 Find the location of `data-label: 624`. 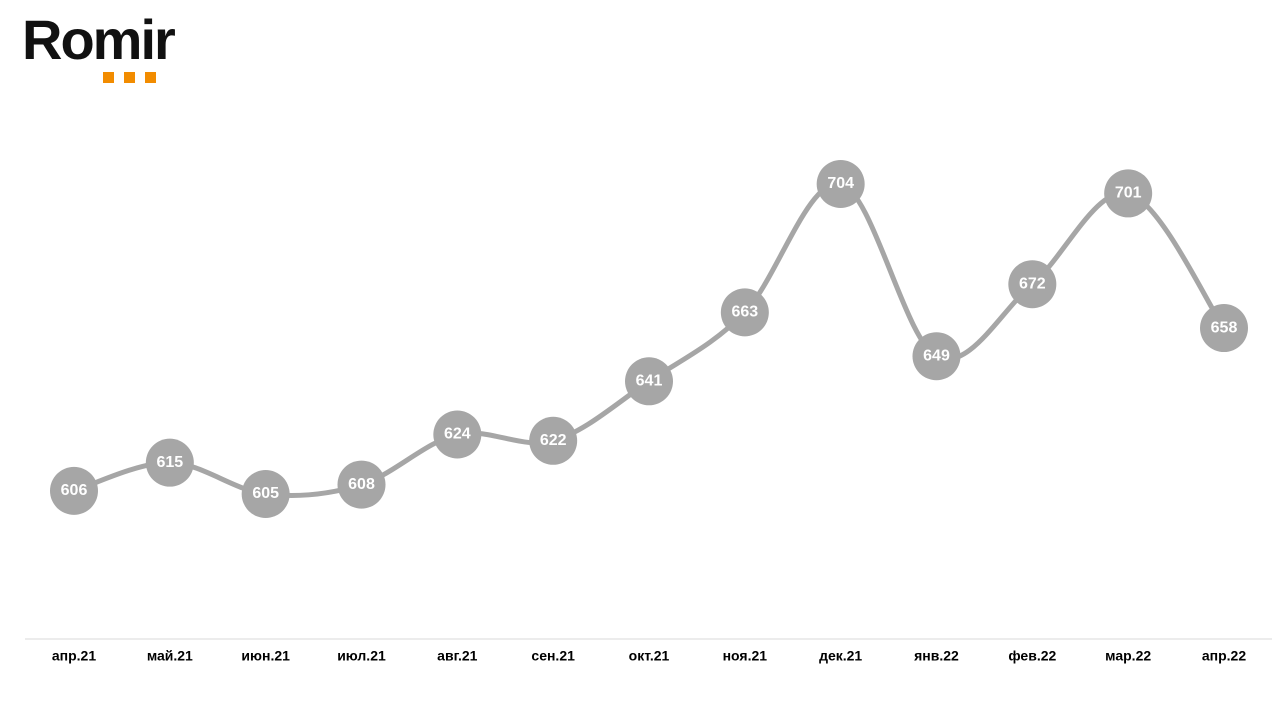

data-label: 624 is located at coordinates (457, 434).